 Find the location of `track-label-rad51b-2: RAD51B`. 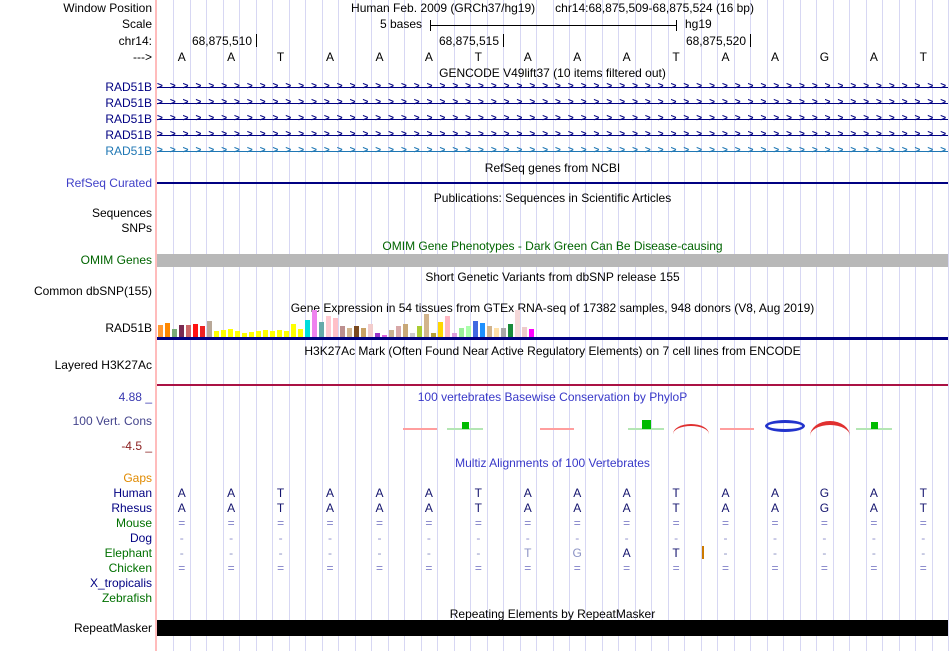

track-label-rad51b-2: RAD51B is located at coordinates (128, 103).